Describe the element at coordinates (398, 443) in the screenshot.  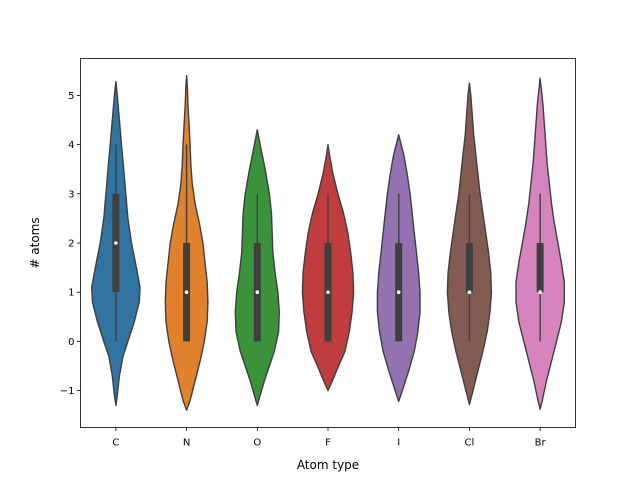
I see `x-tick-label: I` at that location.